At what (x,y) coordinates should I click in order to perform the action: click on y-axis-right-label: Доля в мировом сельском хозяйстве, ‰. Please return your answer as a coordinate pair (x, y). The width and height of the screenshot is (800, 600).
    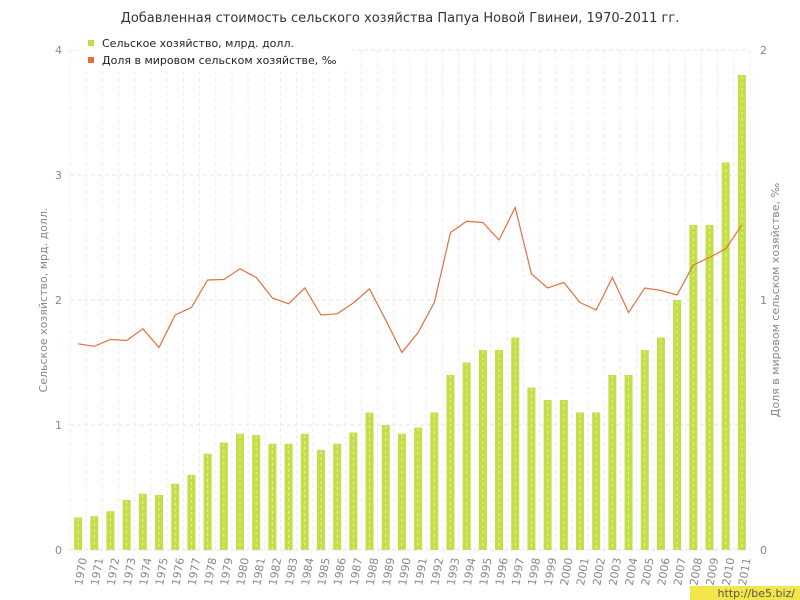
    Looking at the image, I should click on (775, 300).